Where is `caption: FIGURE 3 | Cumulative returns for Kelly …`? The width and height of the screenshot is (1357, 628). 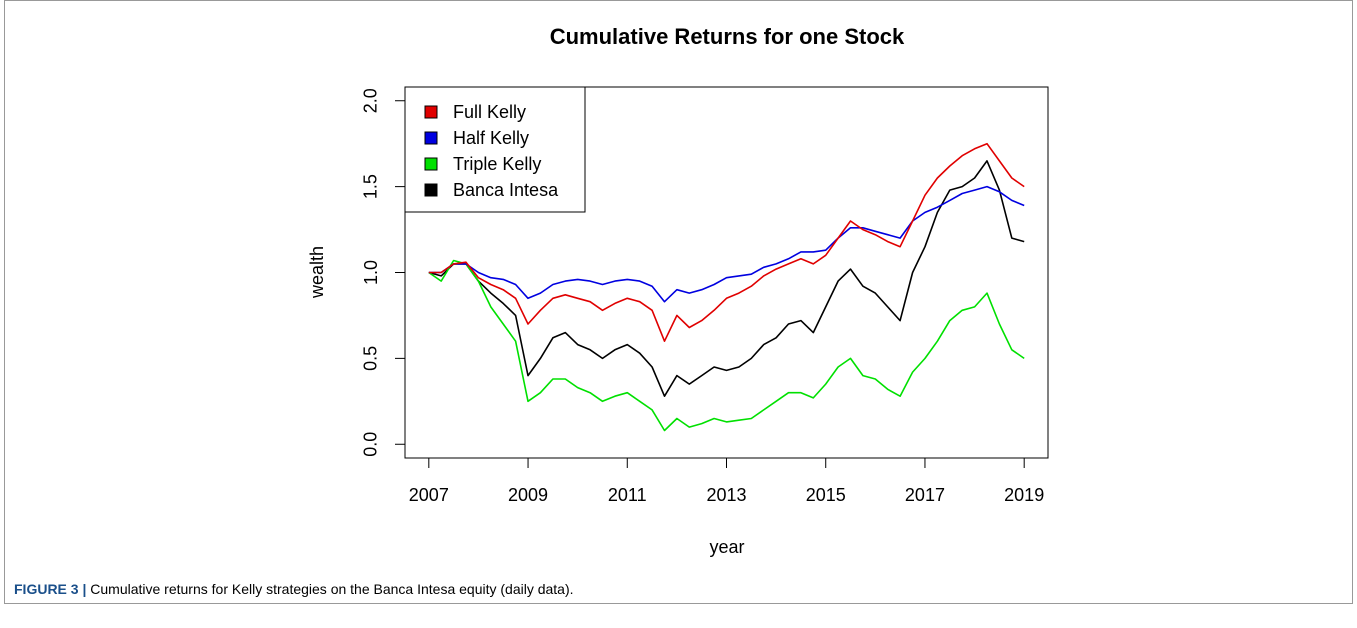
caption: FIGURE 3 | Cumulative returns for Kelly … is located at coordinates (294, 589).